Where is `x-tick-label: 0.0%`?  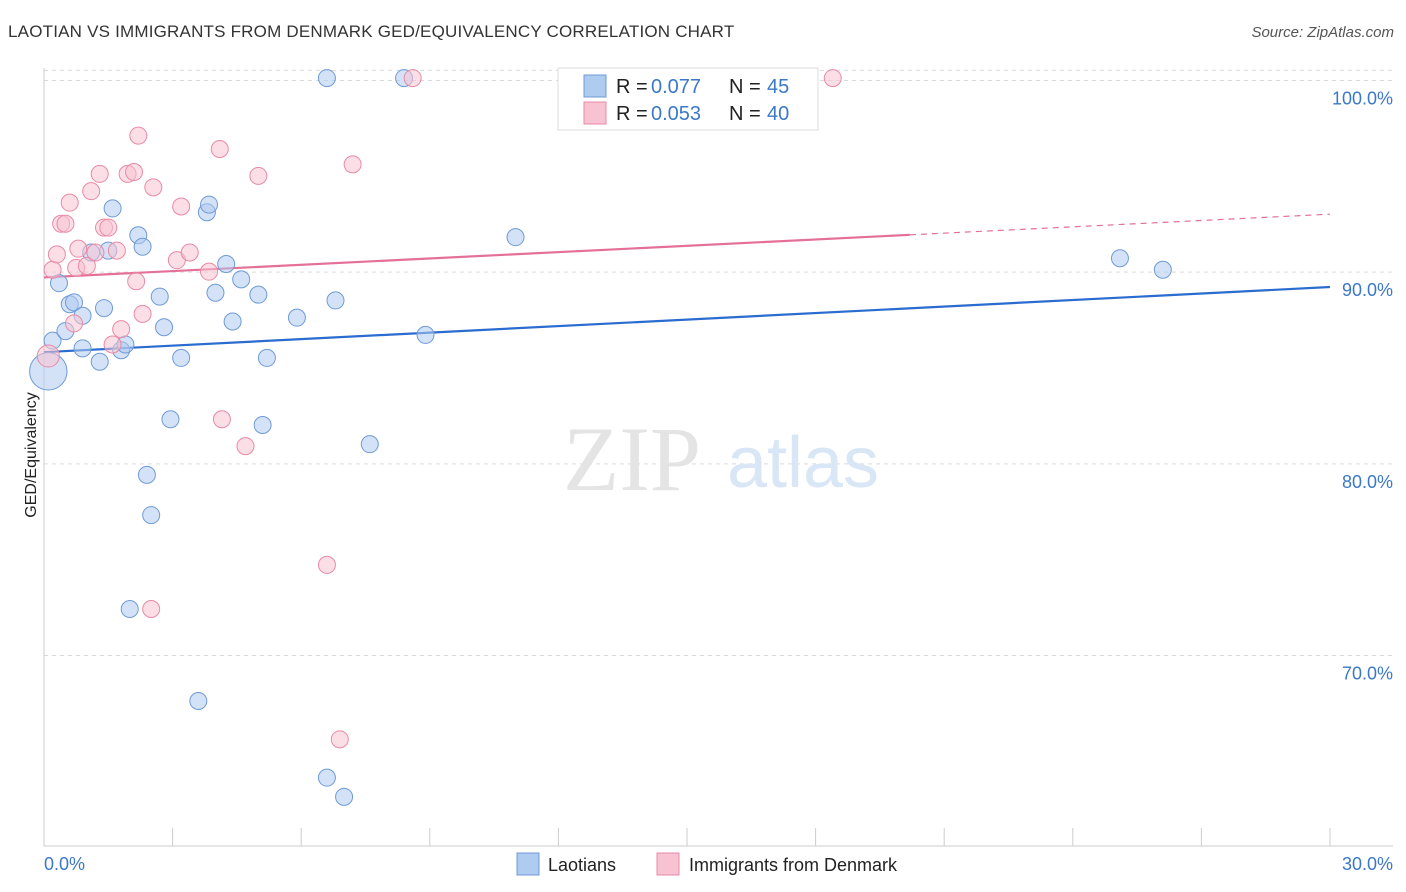
x-tick-label: 0.0% is located at coordinates (64, 864).